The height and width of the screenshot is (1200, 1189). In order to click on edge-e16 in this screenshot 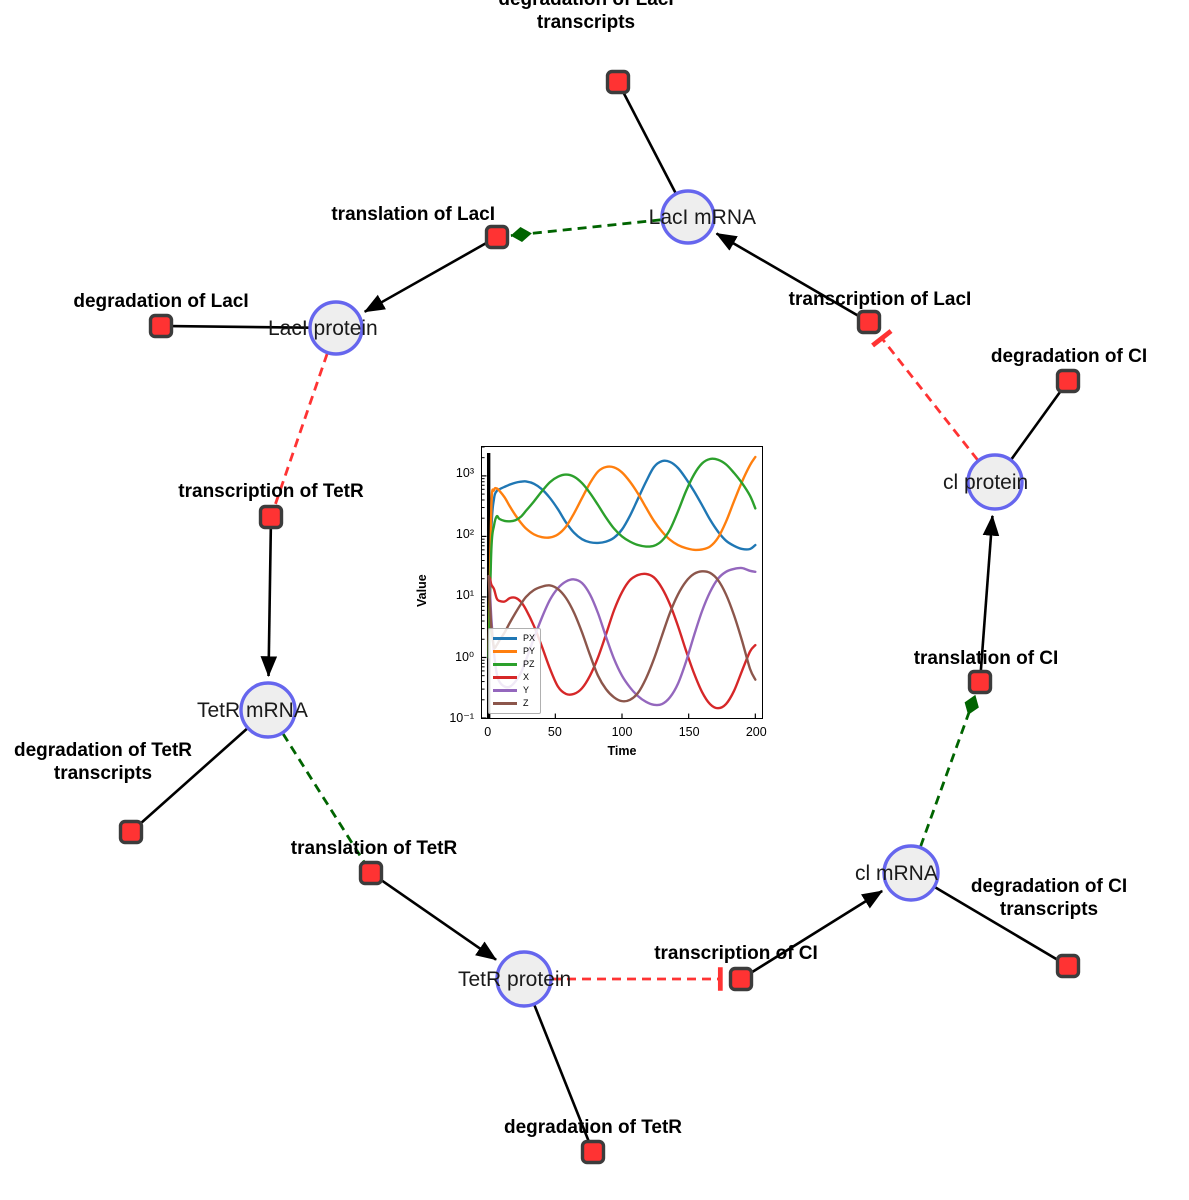, I will do `click(989, 594)`.